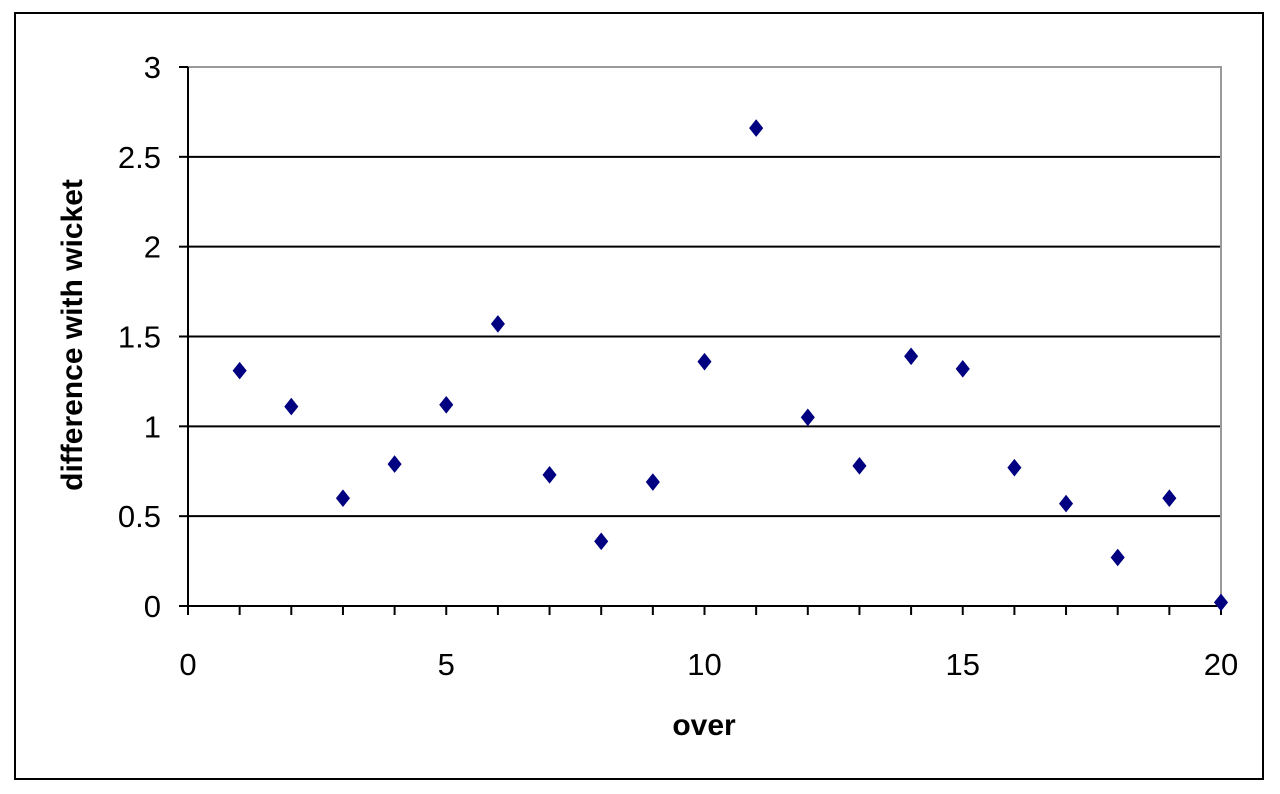 The width and height of the screenshot is (1280, 794). What do you see at coordinates (139, 337) in the screenshot?
I see `y-tick-label: 1.5` at bounding box center [139, 337].